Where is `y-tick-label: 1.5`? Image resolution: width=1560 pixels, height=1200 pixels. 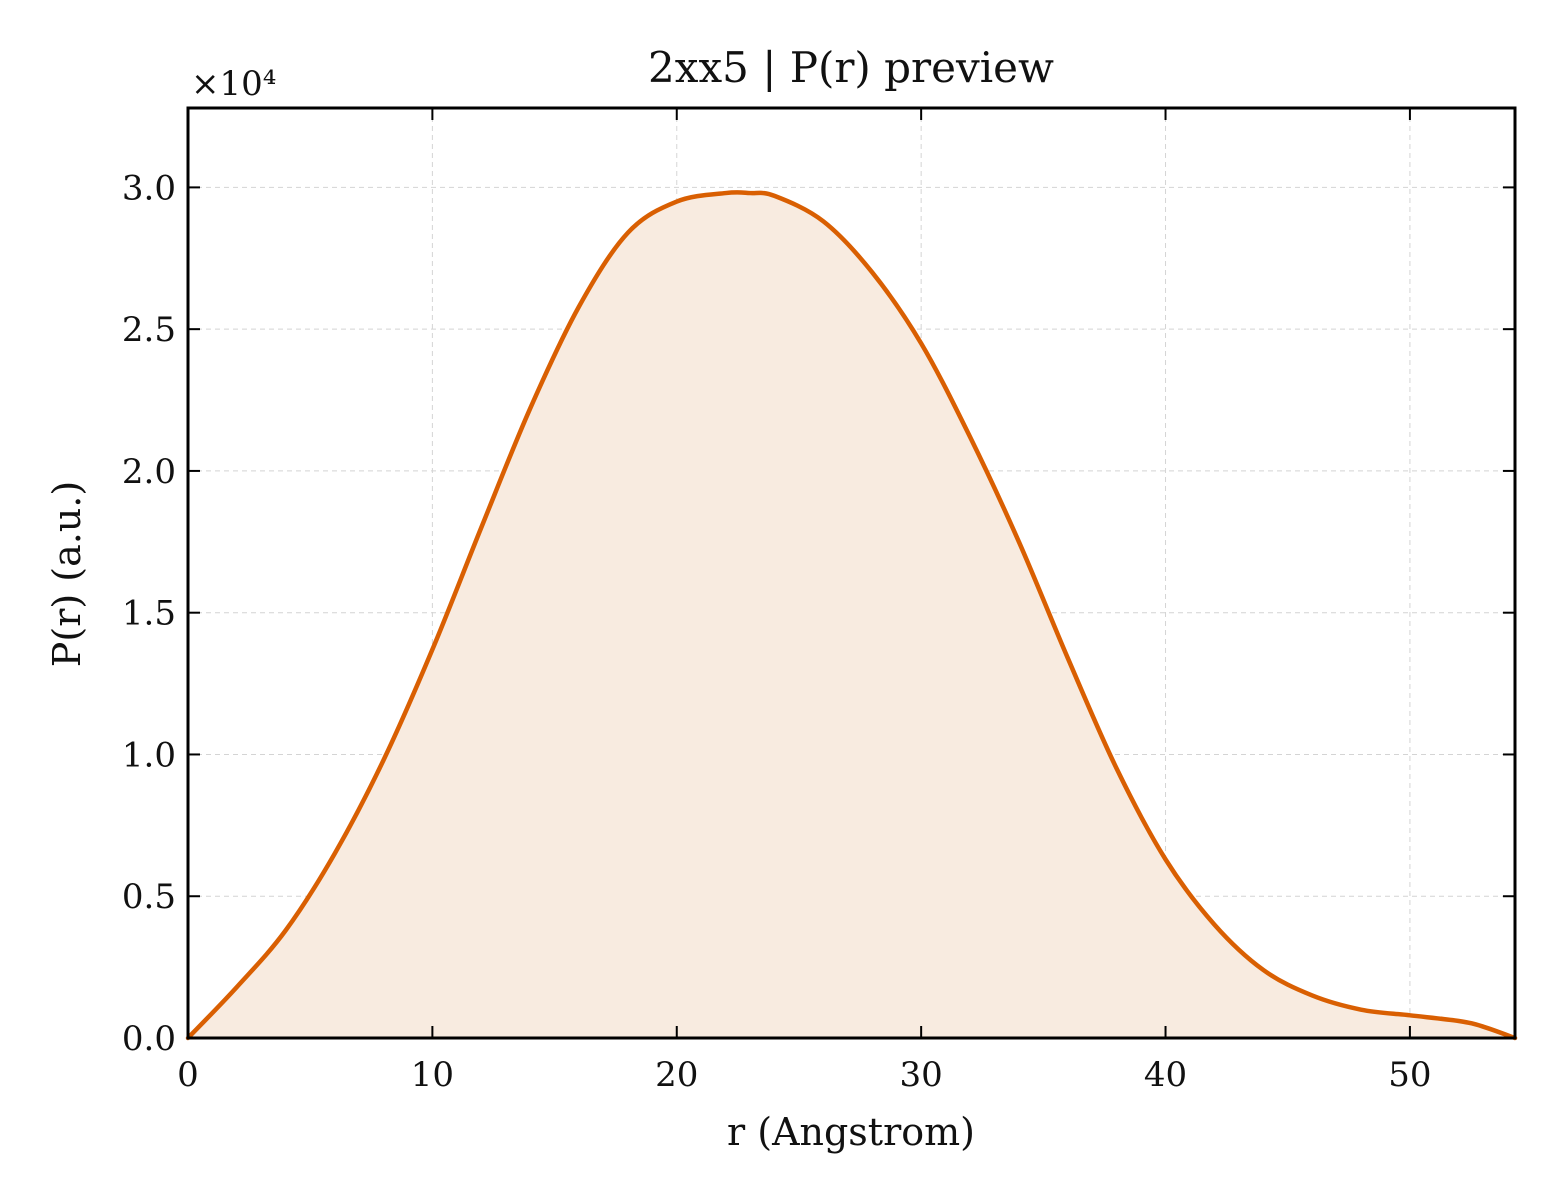 y-tick-label: 1.5 is located at coordinates (149, 614).